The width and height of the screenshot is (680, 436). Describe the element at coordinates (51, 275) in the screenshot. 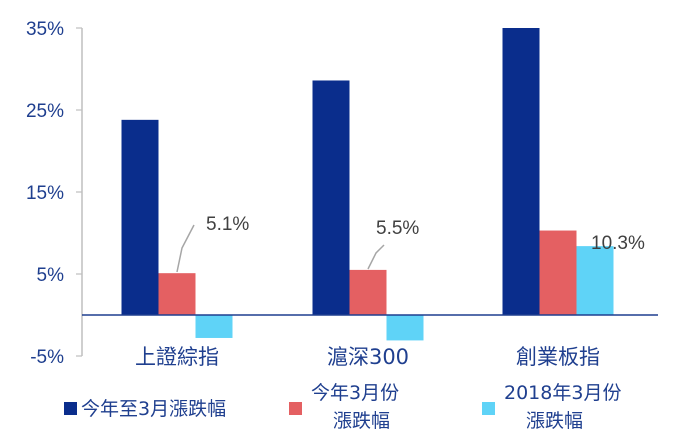

I see `y-tick-label: 5%` at that location.